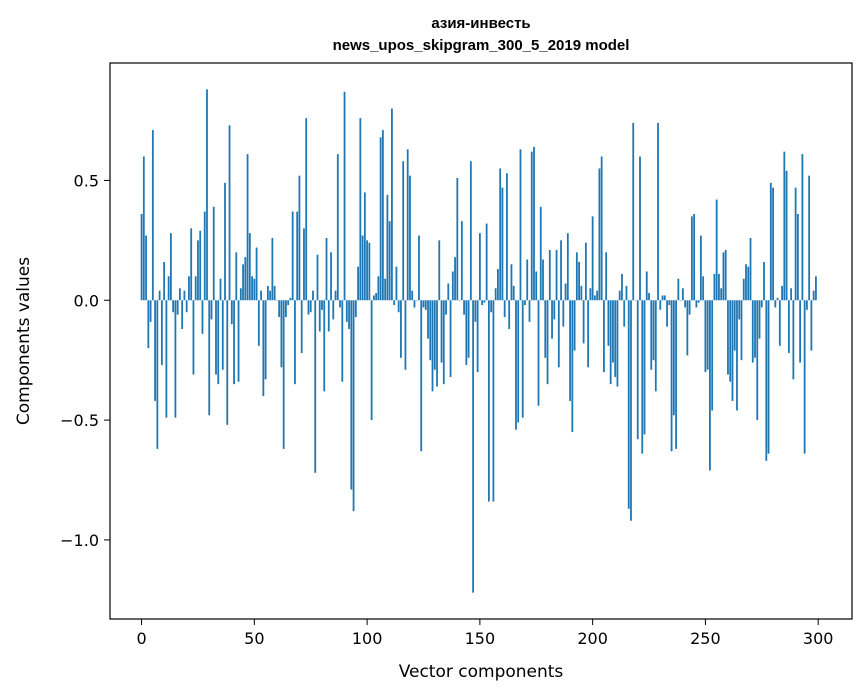  What do you see at coordinates (481, 672) in the screenshot?
I see `x-axis-label: Vector components` at bounding box center [481, 672].